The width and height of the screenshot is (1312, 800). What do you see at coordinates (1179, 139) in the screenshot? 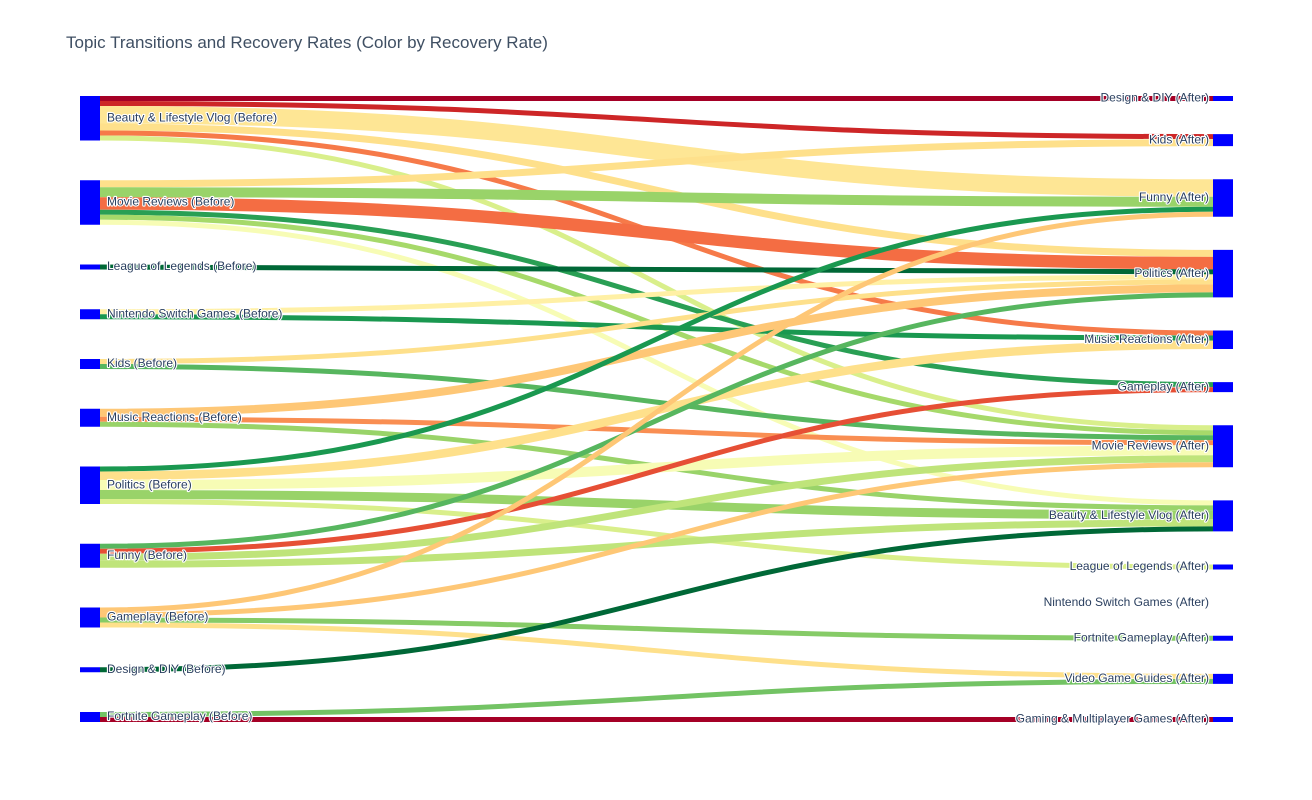
I see `node-label-t_kids: Kids (After)` at bounding box center [1179, 139].